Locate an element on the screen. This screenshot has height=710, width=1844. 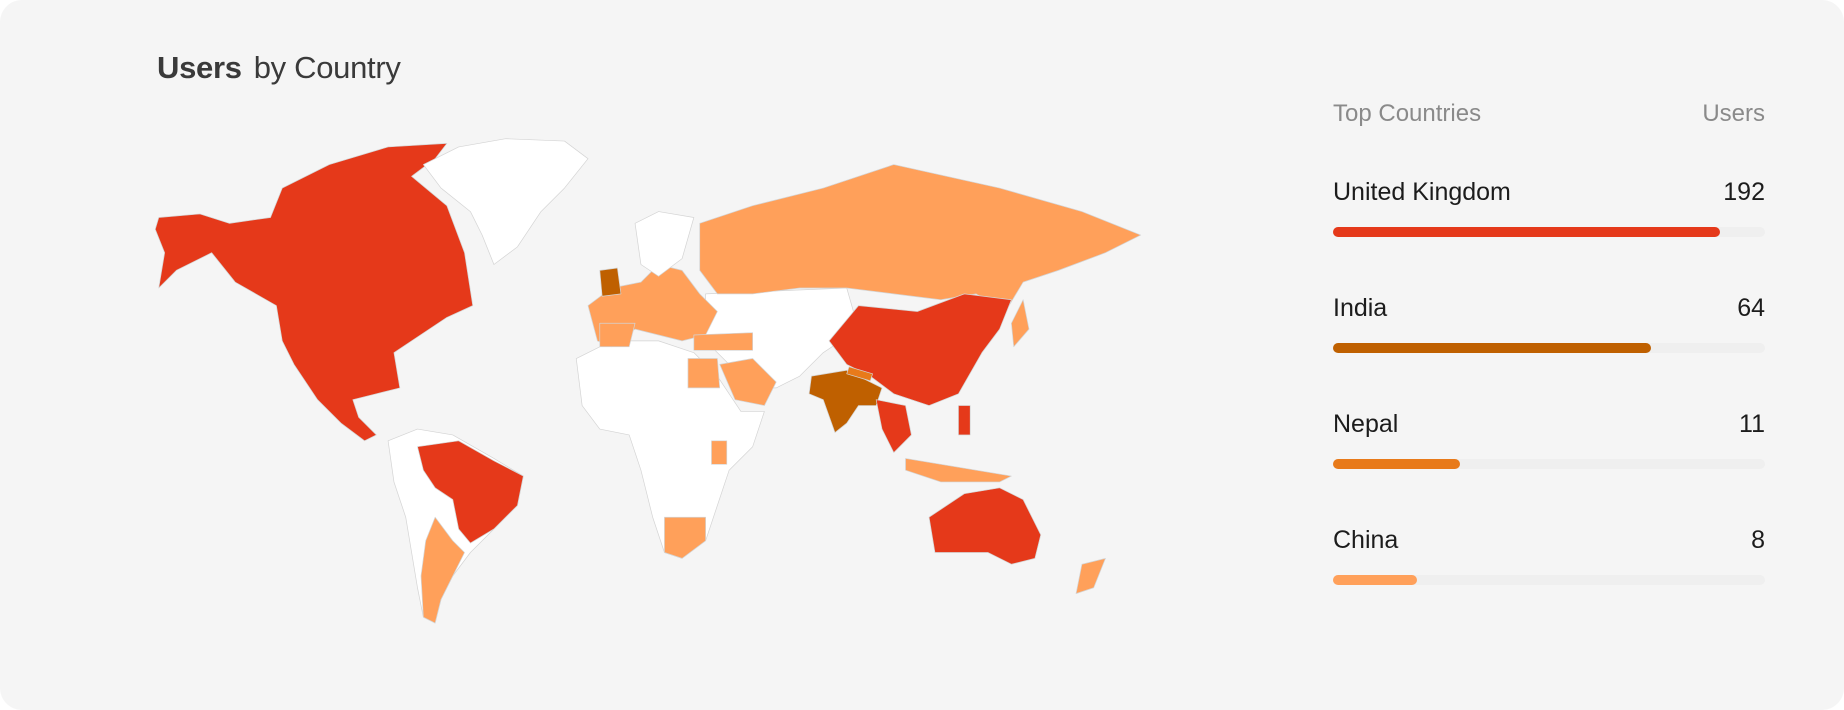
country-indonesia is located at coordinates (958, 470).